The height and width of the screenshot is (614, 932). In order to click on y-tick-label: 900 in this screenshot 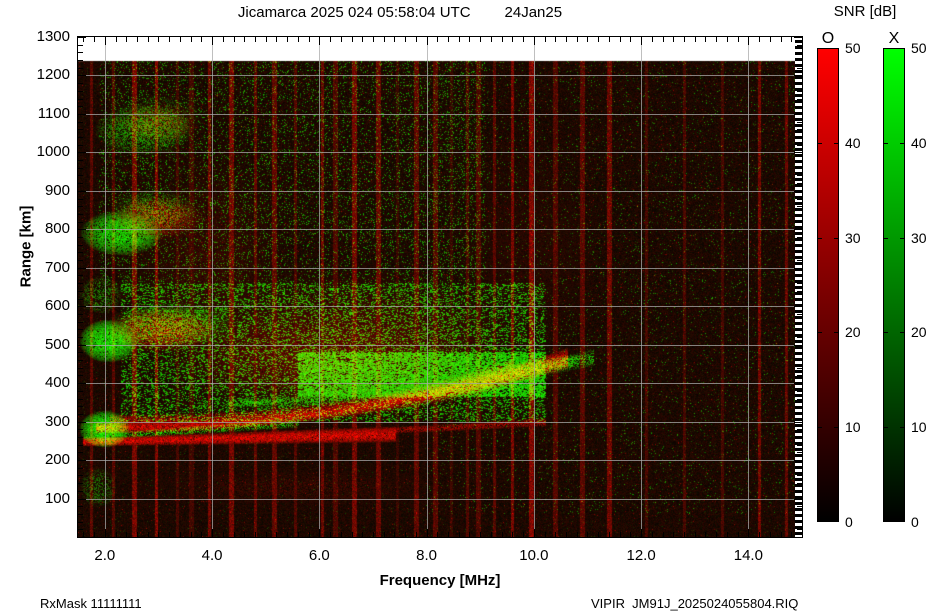, I will do `click(57, 190)`.